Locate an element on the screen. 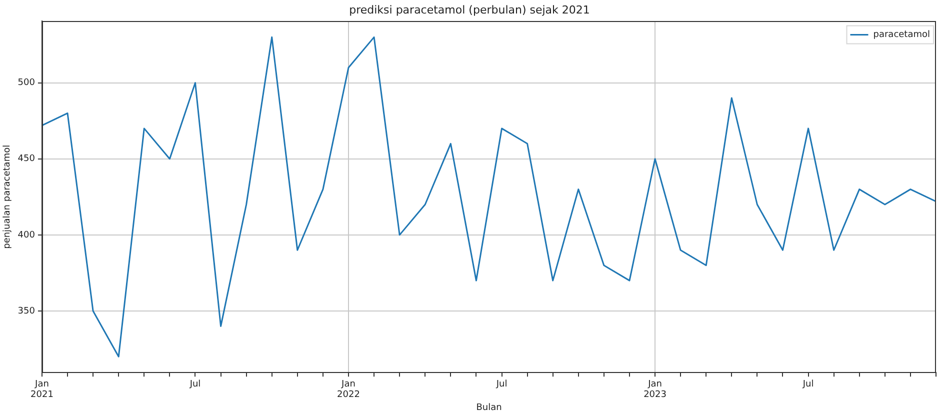  x-tick-label: Jan 2022 is located at coordinates (348, 389).